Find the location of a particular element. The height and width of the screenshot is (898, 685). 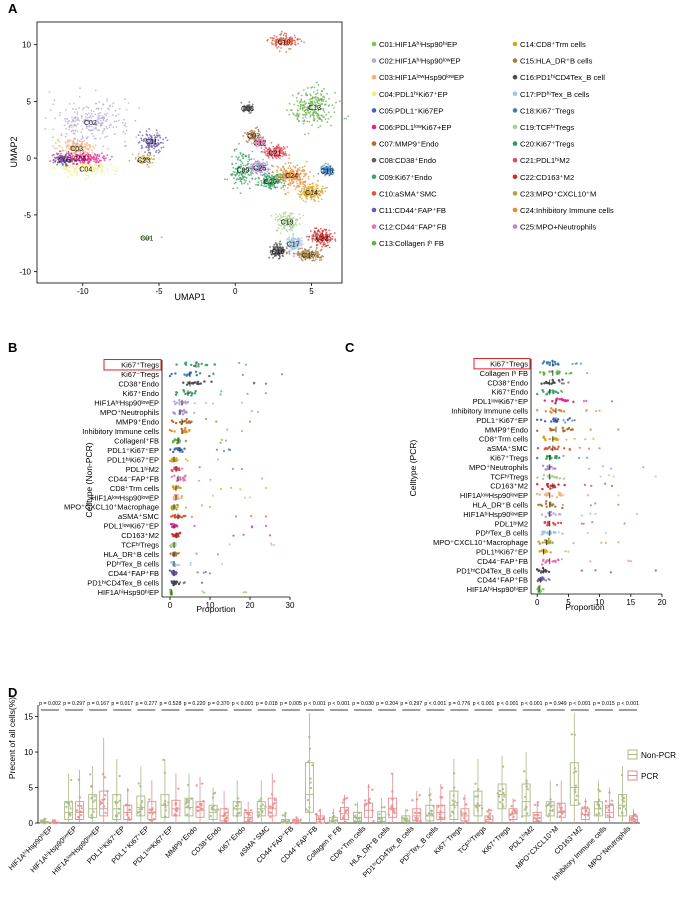

strip-category-label: CD44⁺FAP⁺FB is located at coordinates (133, 573).